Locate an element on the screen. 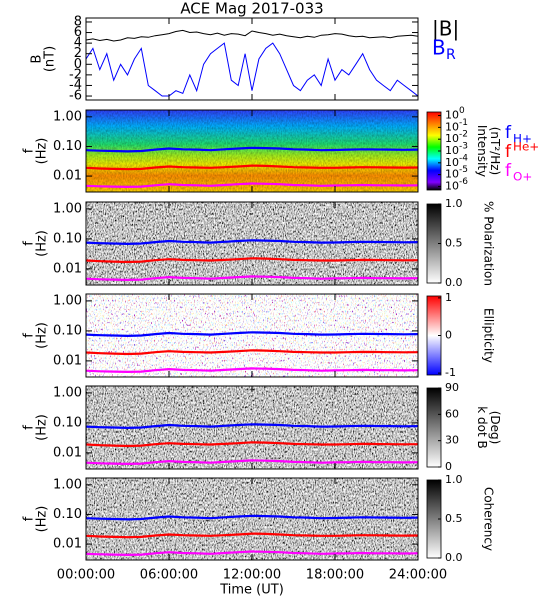 The image size is (550, 600). legend-label: |B| is located at coordinates (445, 29).